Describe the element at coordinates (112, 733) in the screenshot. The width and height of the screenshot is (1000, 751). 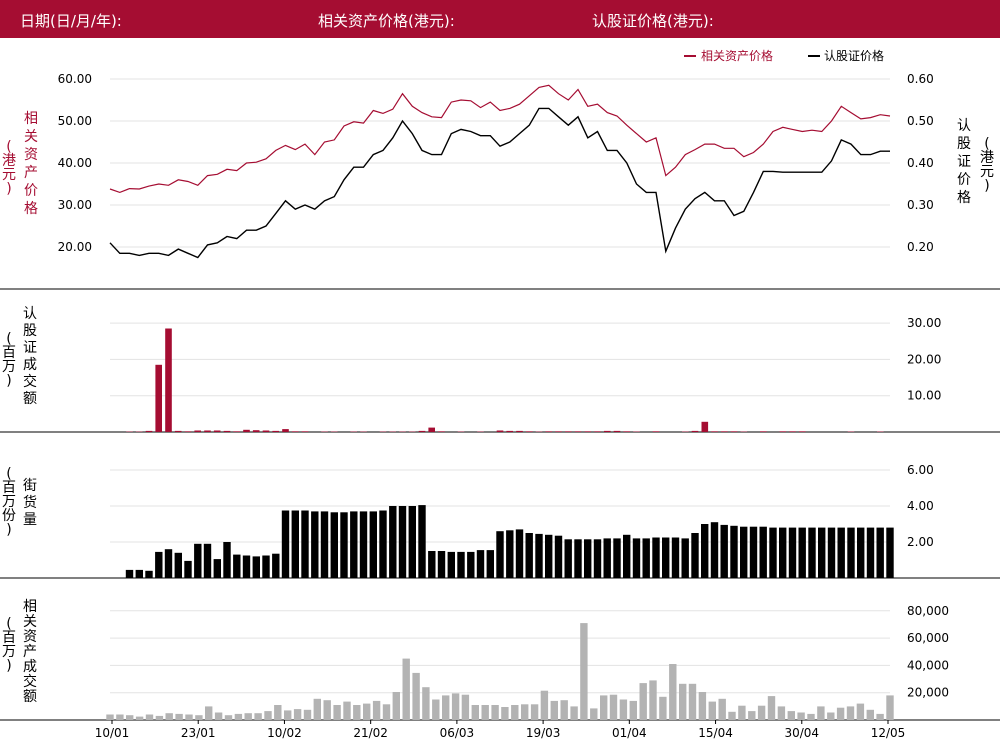
I see `x-tick-label: 10/01` at that location.